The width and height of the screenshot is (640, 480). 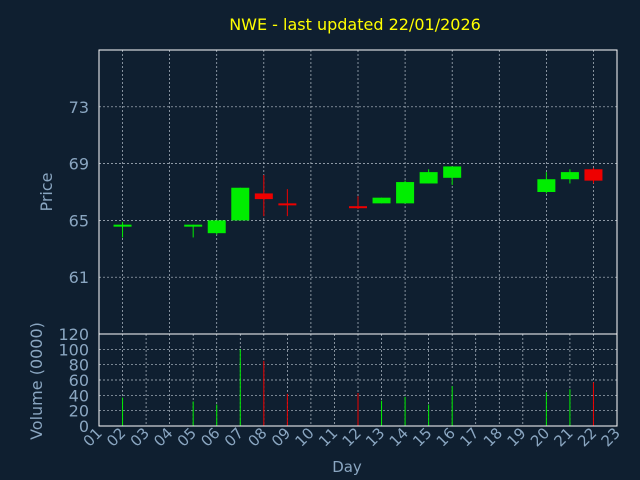 What do you see at coordinates (79, 220) in the screenshot?
I see `price-y-tick-label: 65` at bounding box center [79, 220].